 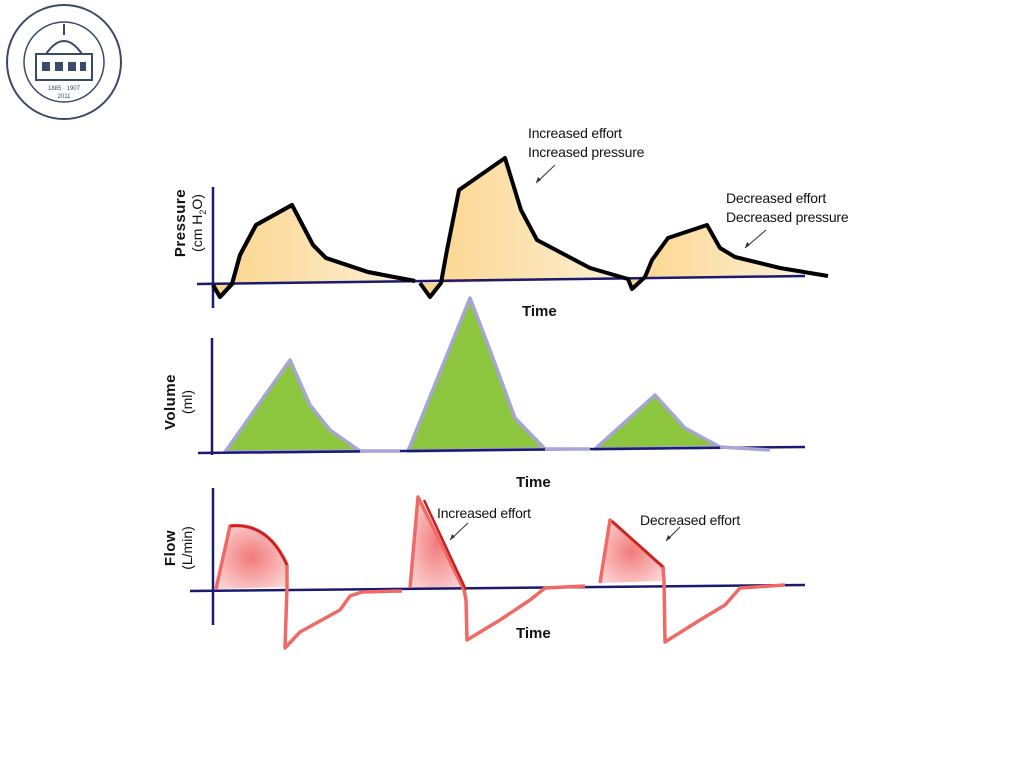 I want to click on volume-label: Volume, so click(x=170, y=402).